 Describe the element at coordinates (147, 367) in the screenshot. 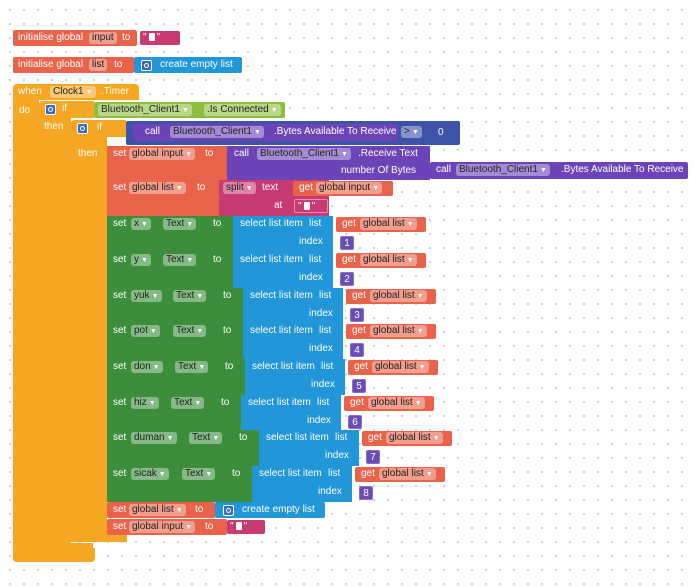

I see `component-dropdown: don ▼` at that location.